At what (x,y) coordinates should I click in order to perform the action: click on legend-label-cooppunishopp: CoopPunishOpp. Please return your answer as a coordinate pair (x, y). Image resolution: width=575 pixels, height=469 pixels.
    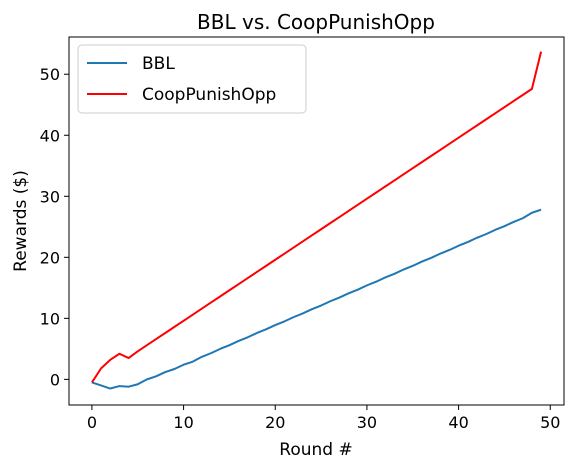
    Looking at the image, I should click on (209, 95).